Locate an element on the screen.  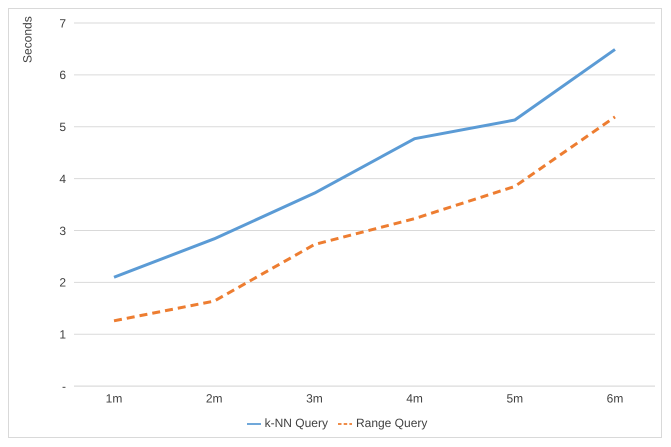
x-tick-label: 1m is located at coordinates (114, 399).